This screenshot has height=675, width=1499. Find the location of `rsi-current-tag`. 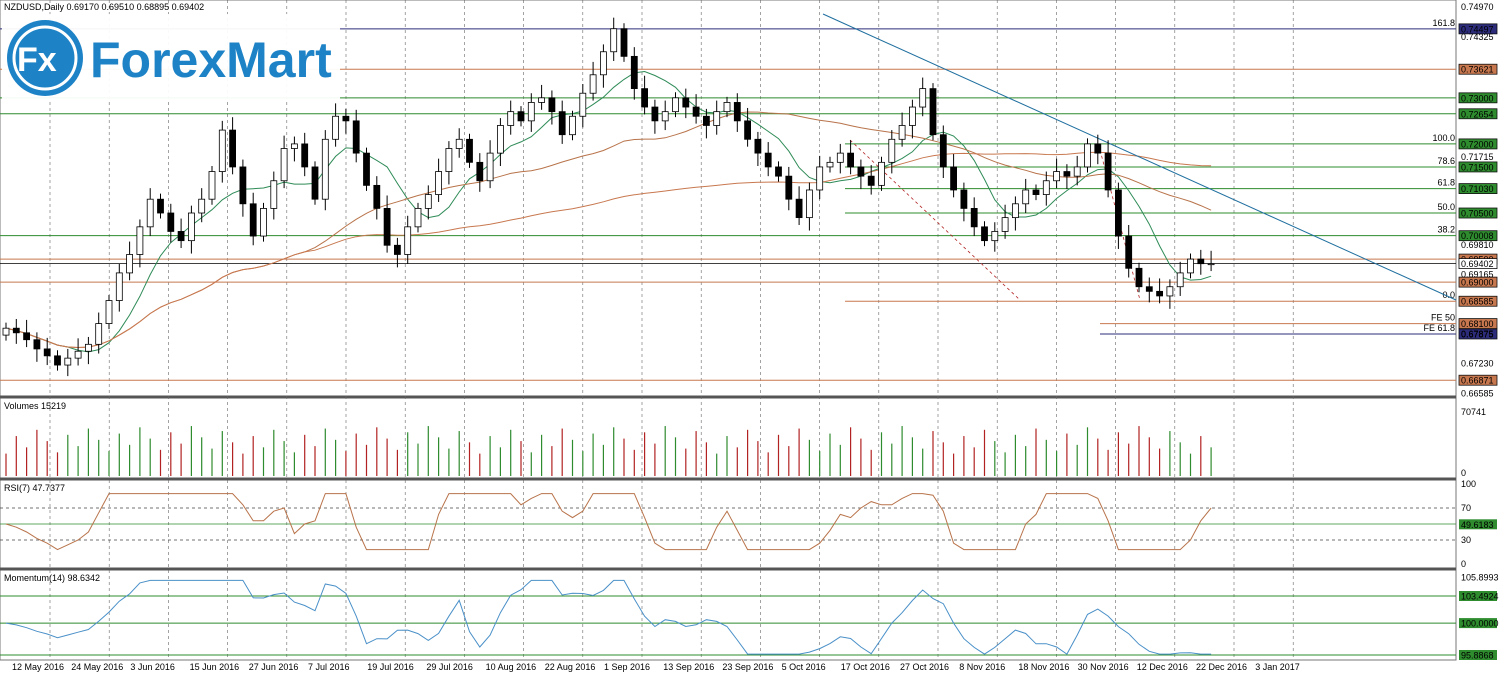

rsi-current-tag is located at coordinates (1478, 524).